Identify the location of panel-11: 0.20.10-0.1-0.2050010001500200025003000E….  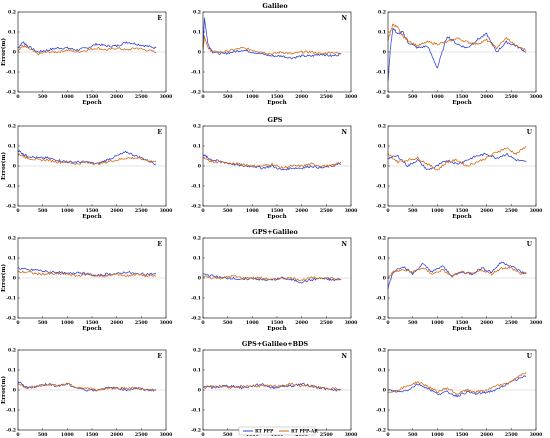
(274, 393).